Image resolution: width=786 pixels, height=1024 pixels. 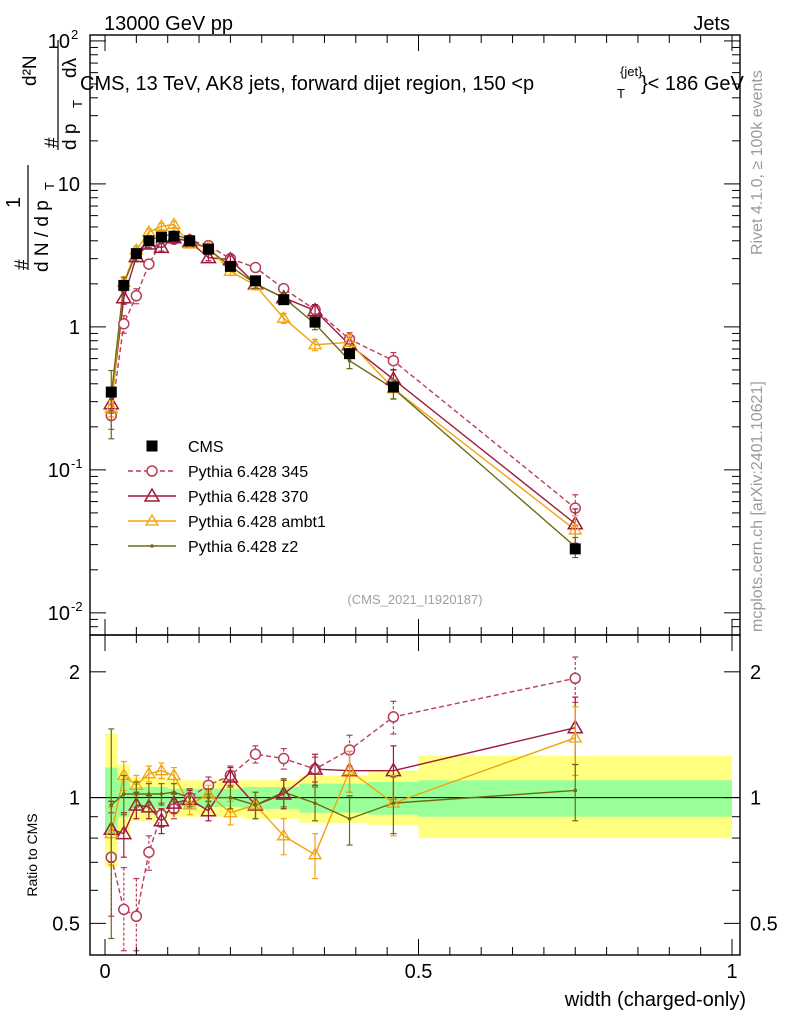 What do you see at coordinates (755, 673) in the screenshot?
I see `ratio-ytick-label-right-2: 2` at bounding box center [755, 673].